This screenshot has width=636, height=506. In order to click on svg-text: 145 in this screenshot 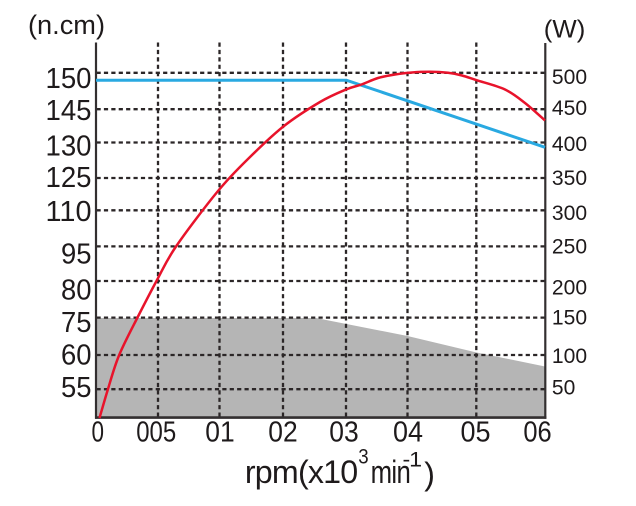, I will do `click(69, 111)`.